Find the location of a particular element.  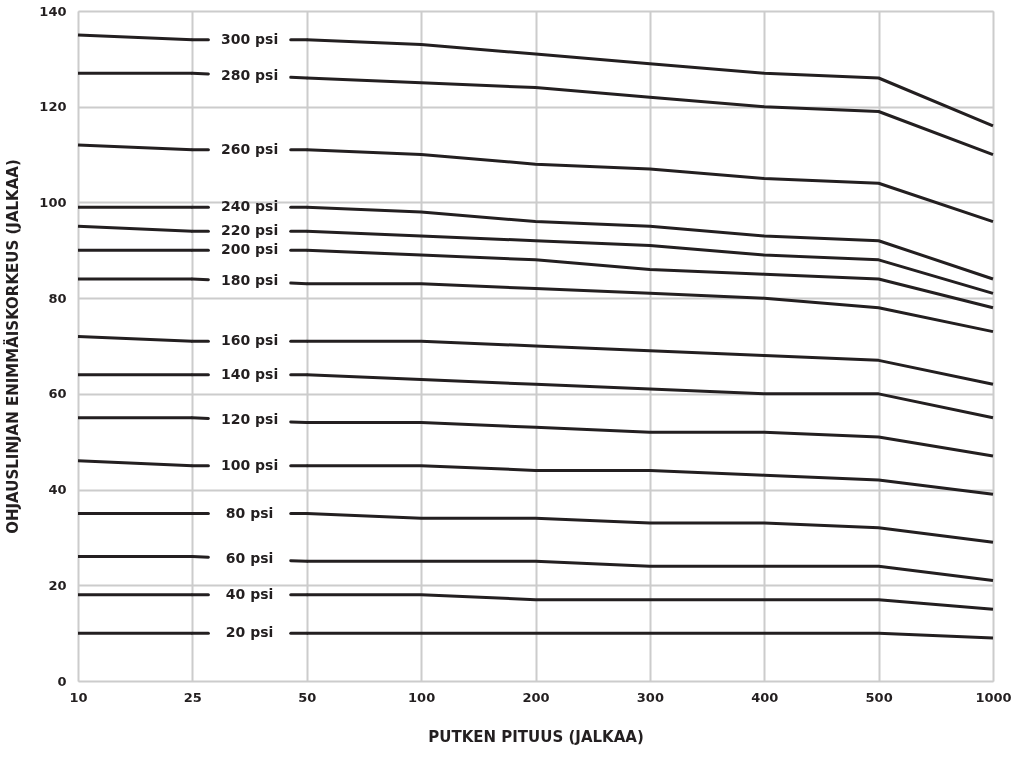

series-label: 240 psi is located at coordinates (249, 206).